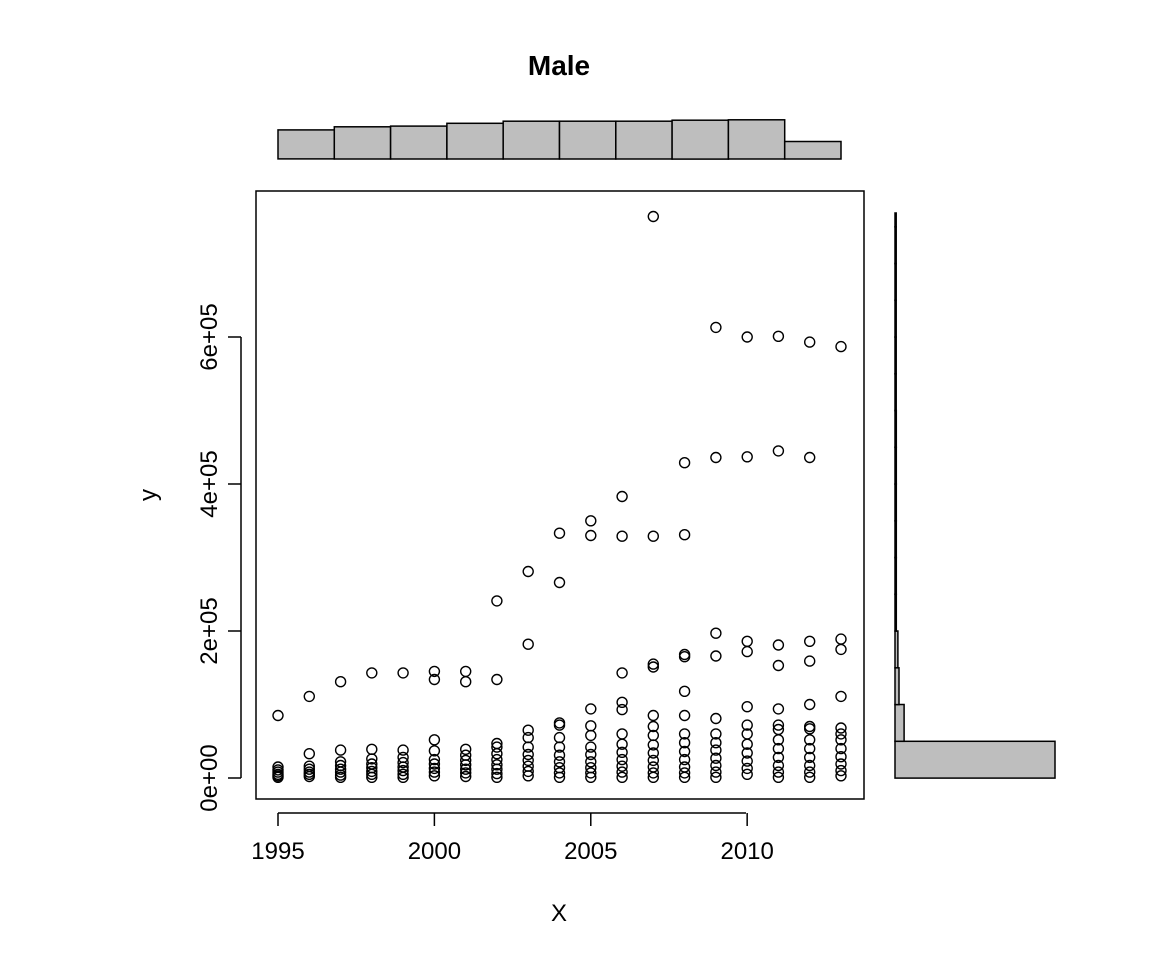 The image size is (1152, 960). I want to click on x-axis-ticks: 1995 2000 2005 2010, so click(512, 839).